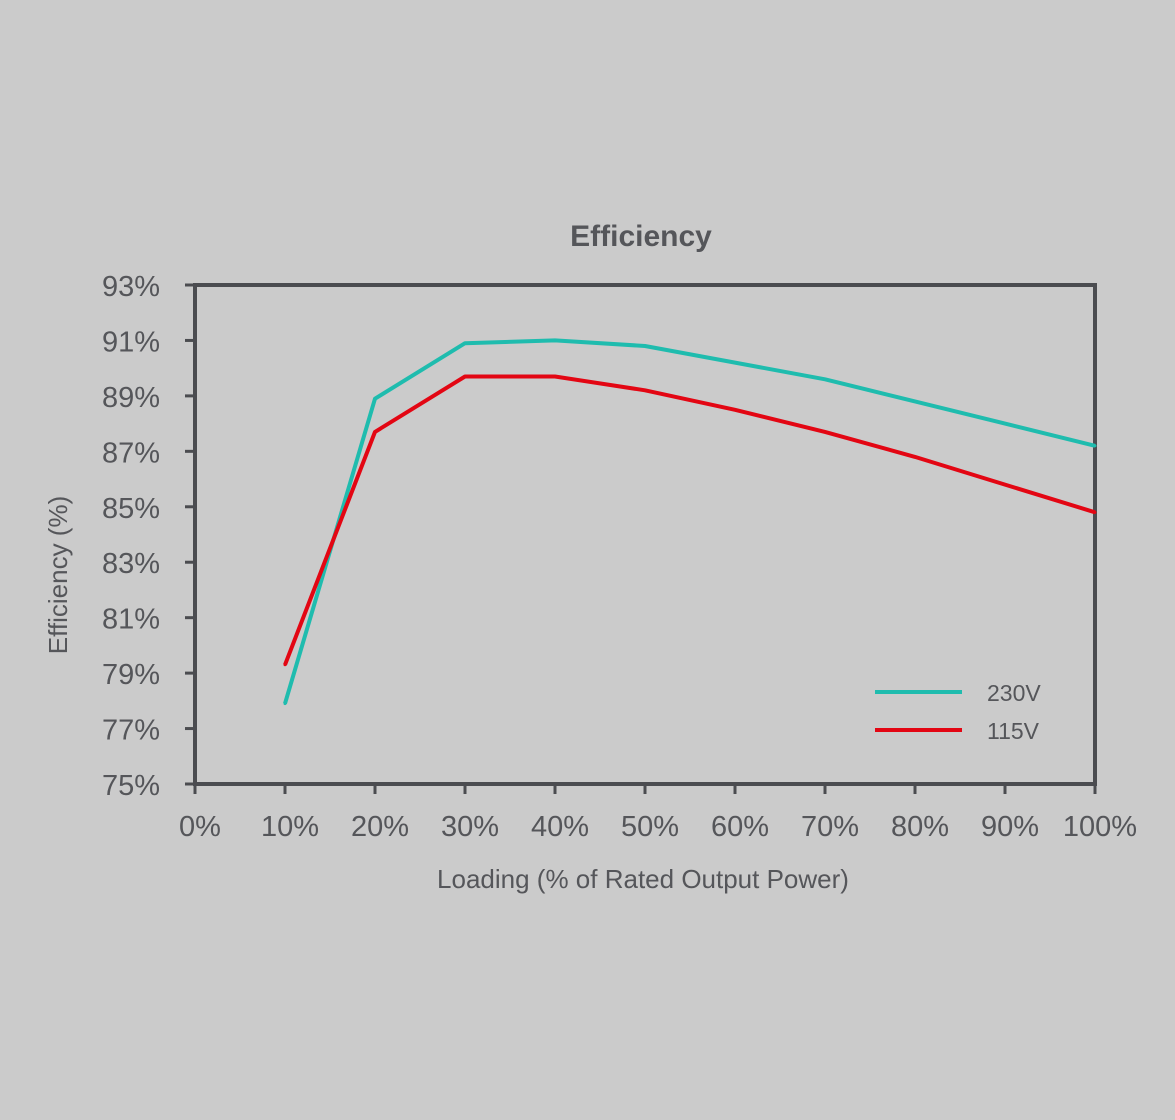 Image resolution: width=1175 pixels, height=1120 pixels. Describe the element at coordinates (641, 236) in the screenshot. I see `chart-title: Efficiency` at that location.